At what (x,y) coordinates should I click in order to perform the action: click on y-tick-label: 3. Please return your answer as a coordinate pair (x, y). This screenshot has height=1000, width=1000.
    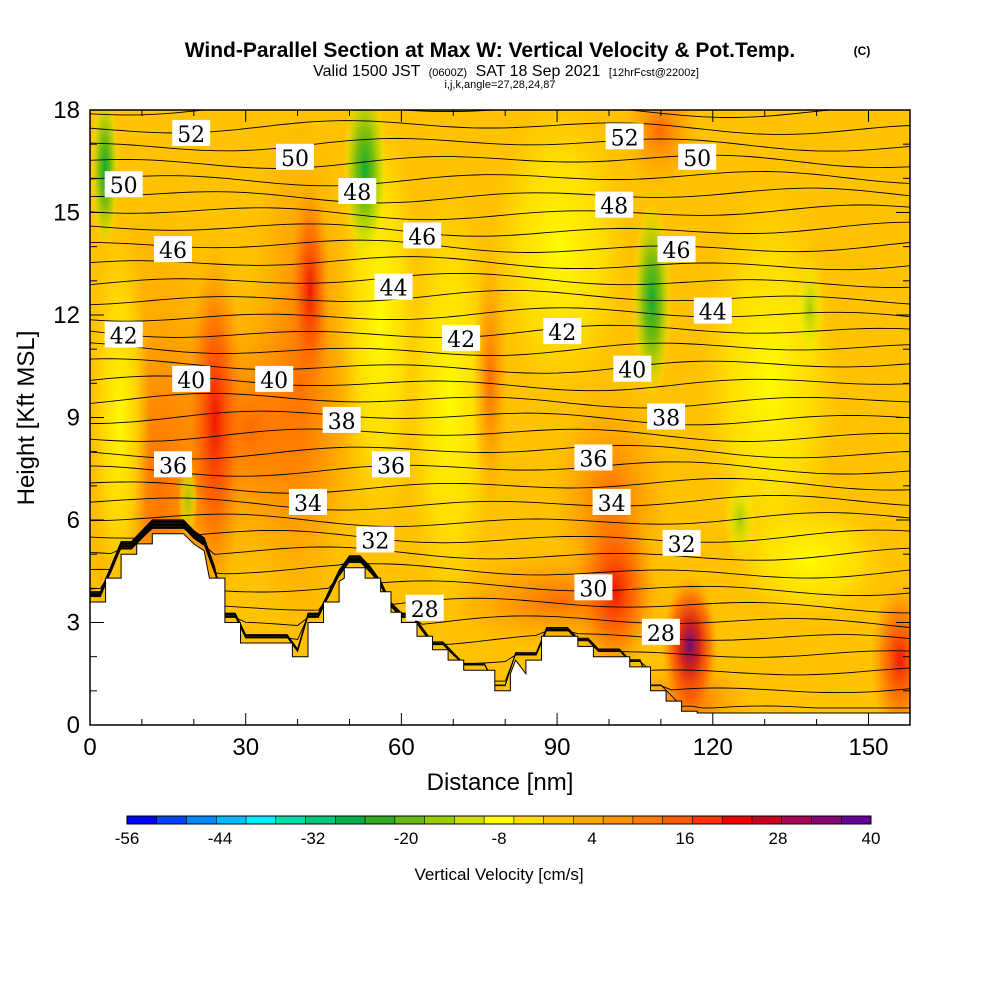
    Looking at the image, I should click on (73, 623).